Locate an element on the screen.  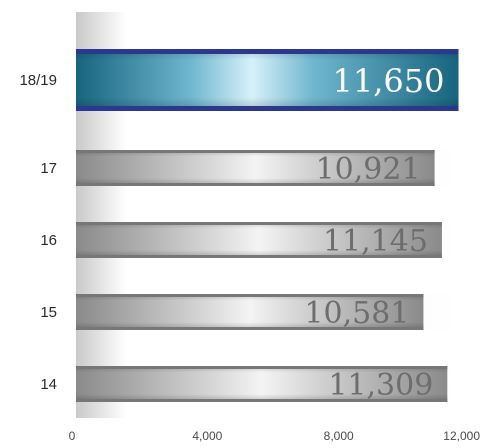
value-label: 10,581 is located at coordinates (356, 313).